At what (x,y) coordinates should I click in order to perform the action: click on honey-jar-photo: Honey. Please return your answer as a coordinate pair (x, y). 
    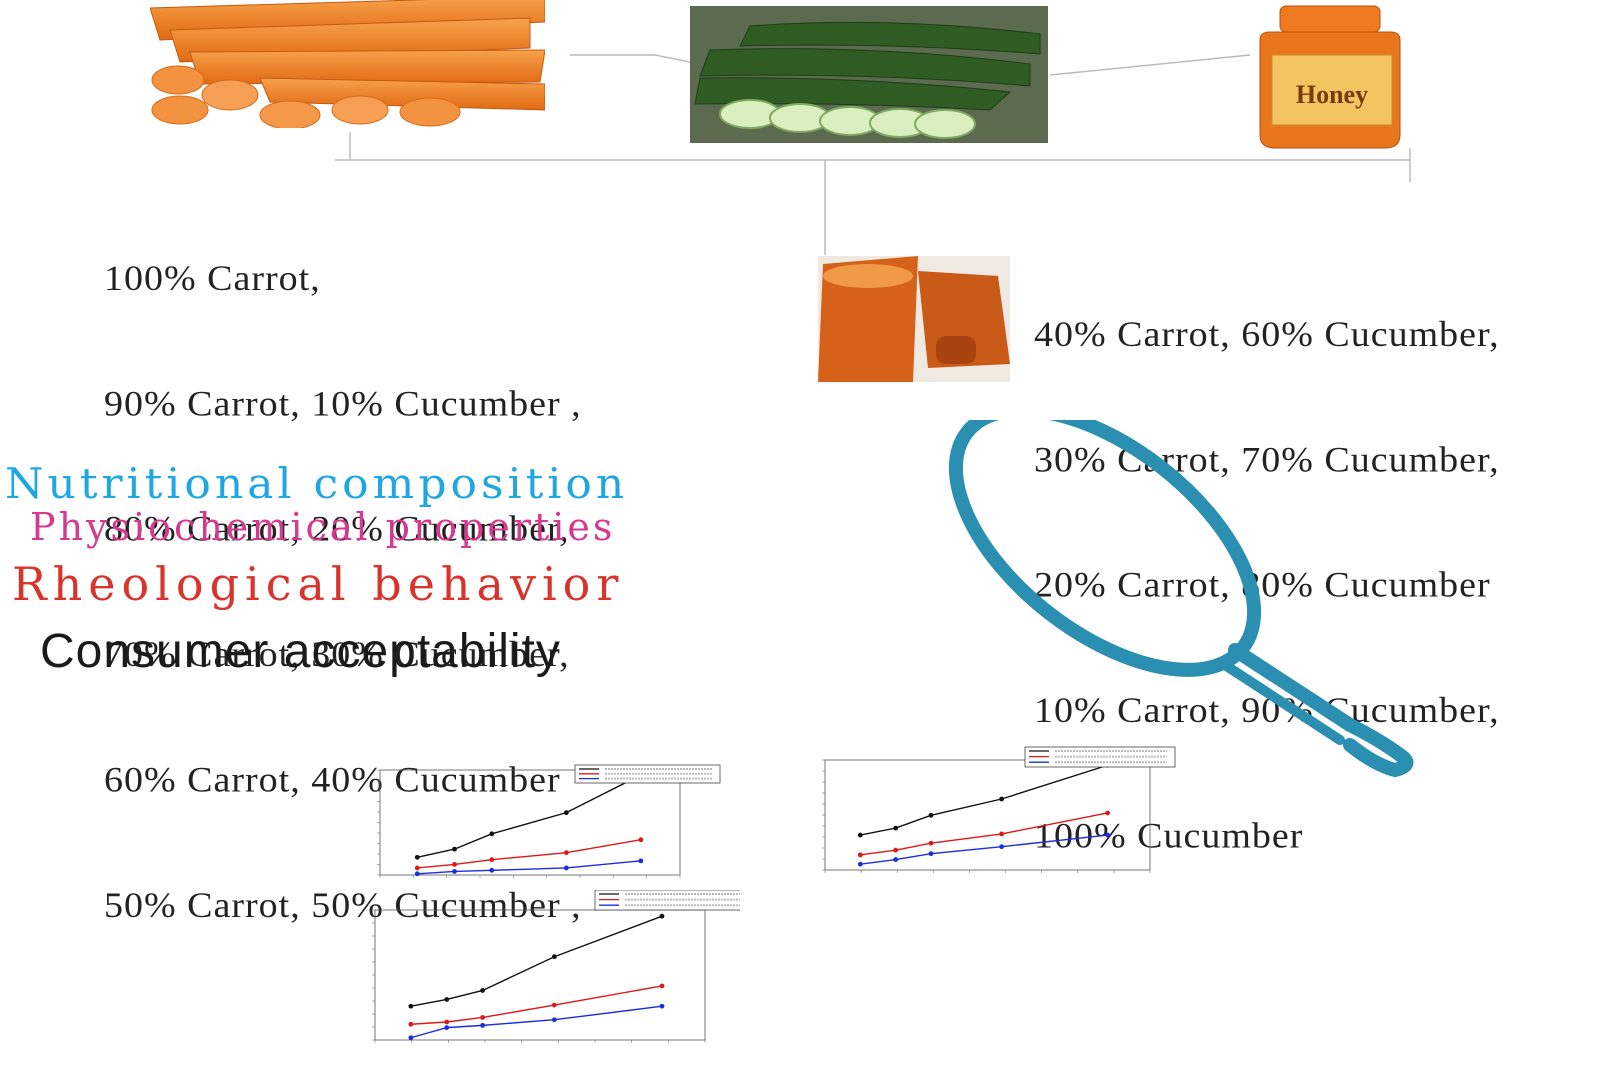
    Looking at the image, I should click on (1330, 75).